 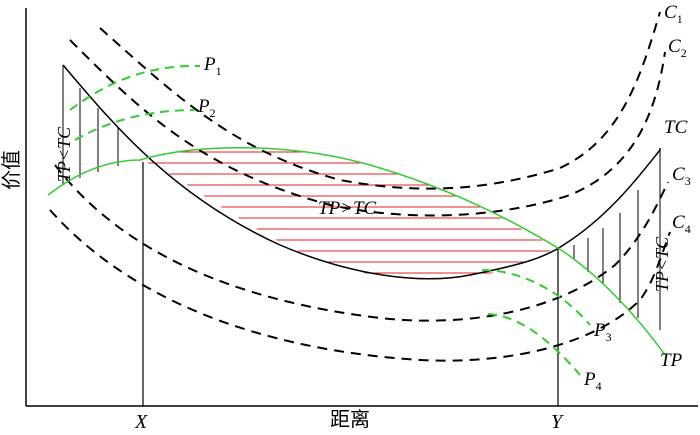 I want to click on p1-curve, so click(x=135, y=87).